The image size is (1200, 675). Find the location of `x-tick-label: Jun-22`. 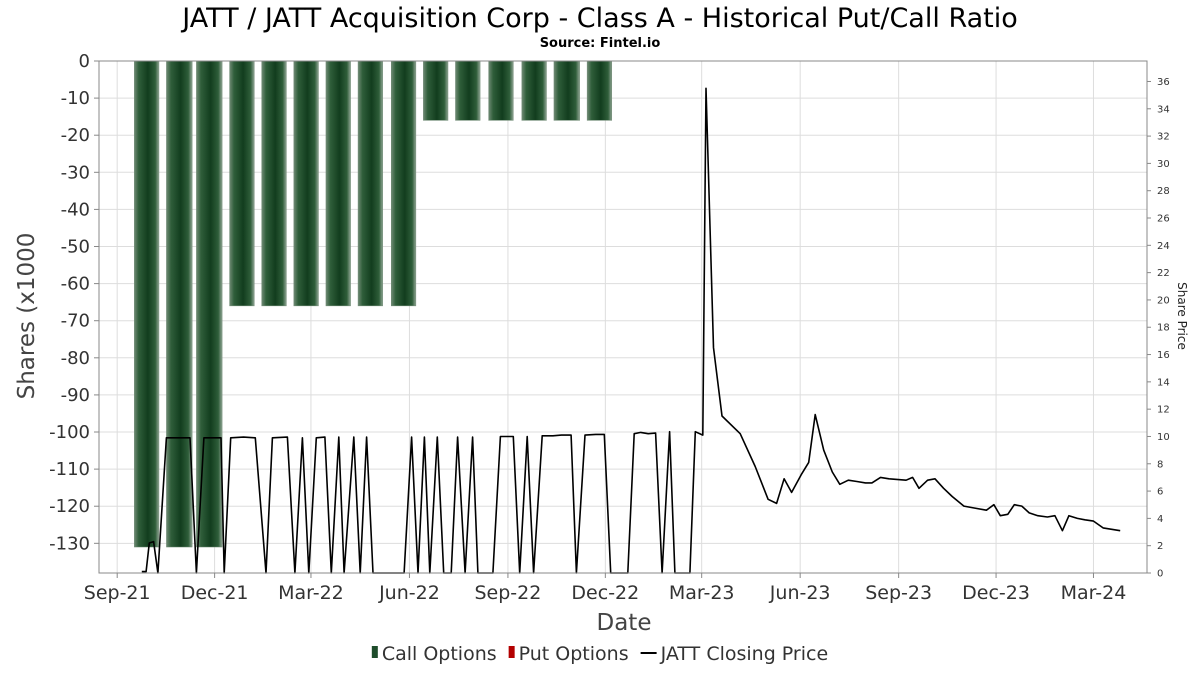

x-tick-label: Jun-22 is located at coordinates (409, 593).